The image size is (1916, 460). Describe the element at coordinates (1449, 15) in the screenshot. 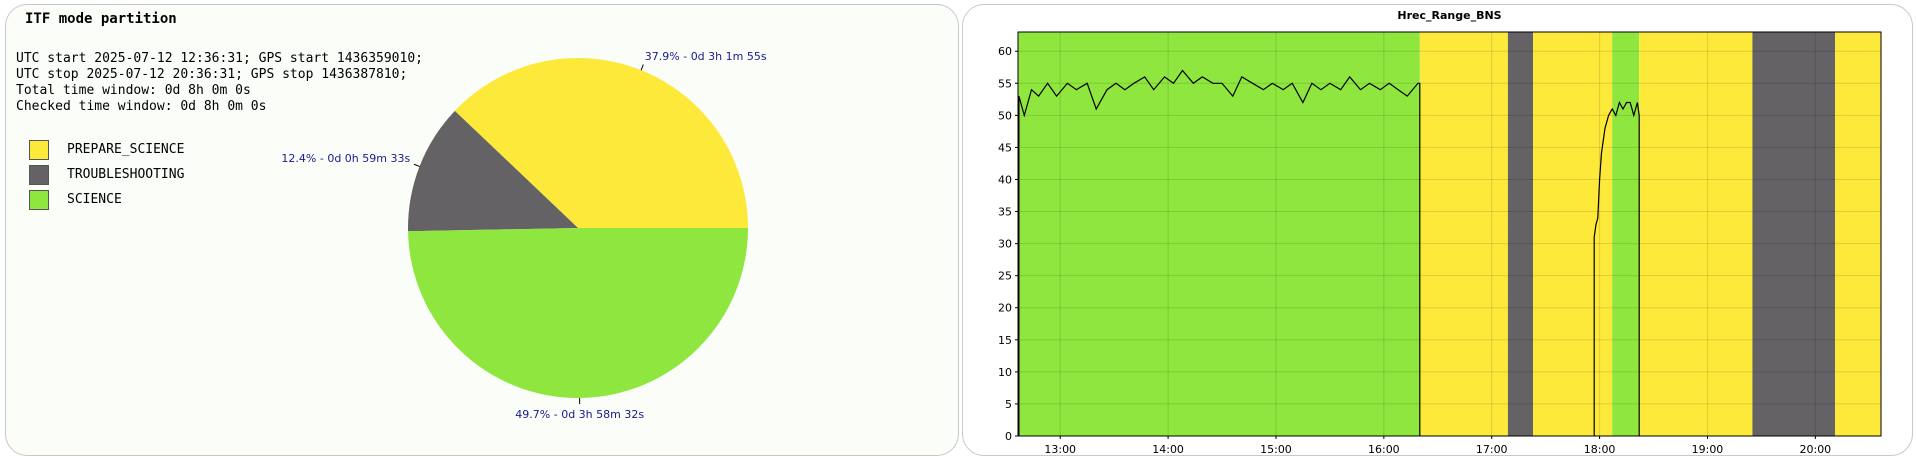

I see `chart-title: Hrec_Range_BNS` at that location.